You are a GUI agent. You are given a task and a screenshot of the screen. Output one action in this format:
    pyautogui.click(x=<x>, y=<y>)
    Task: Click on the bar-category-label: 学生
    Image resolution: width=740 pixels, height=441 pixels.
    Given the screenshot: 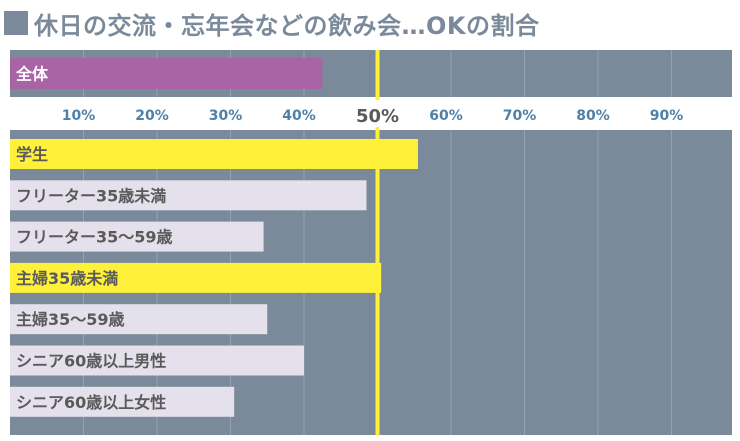 What is the action you would take?
    pyautogui.click(x=32, y=154)
    